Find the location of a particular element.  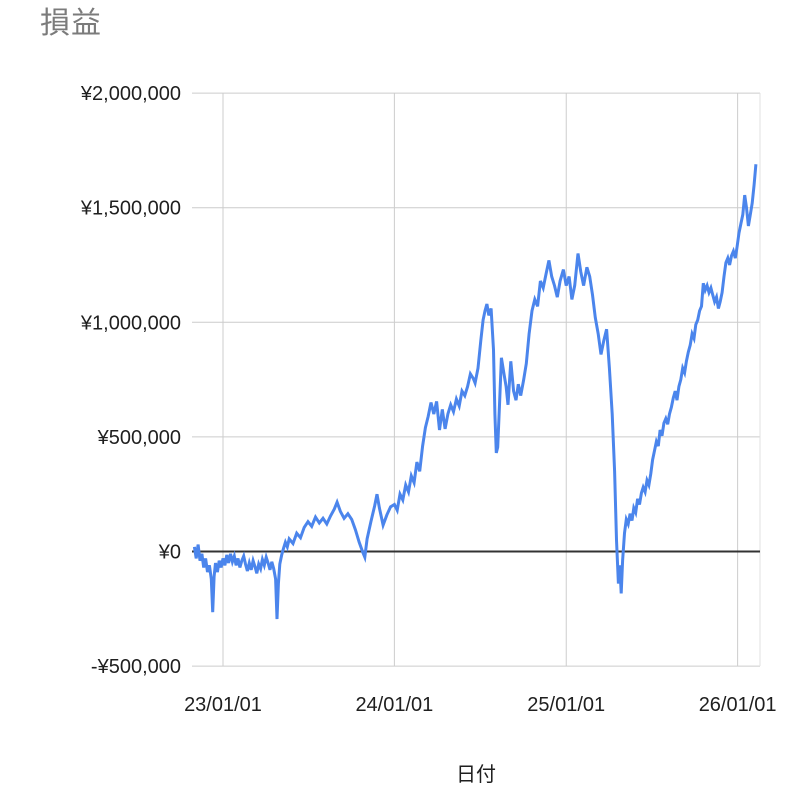

y-tick-label: ¥1,500,000 is located at coordinates (130, 209).